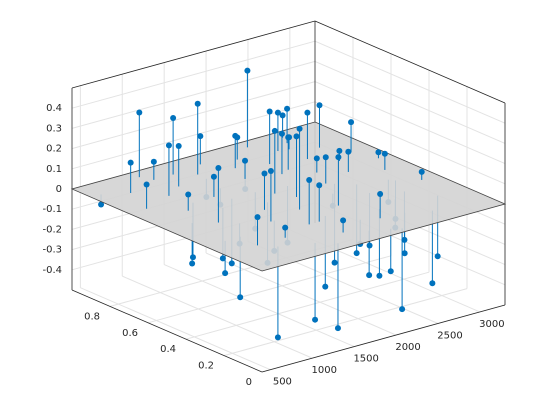 The width and height of the screenshot is (560, 420). Describe the element at coordinates (92, 316) in the screenshot. I see `y-tick-label: 0.8` at that location.